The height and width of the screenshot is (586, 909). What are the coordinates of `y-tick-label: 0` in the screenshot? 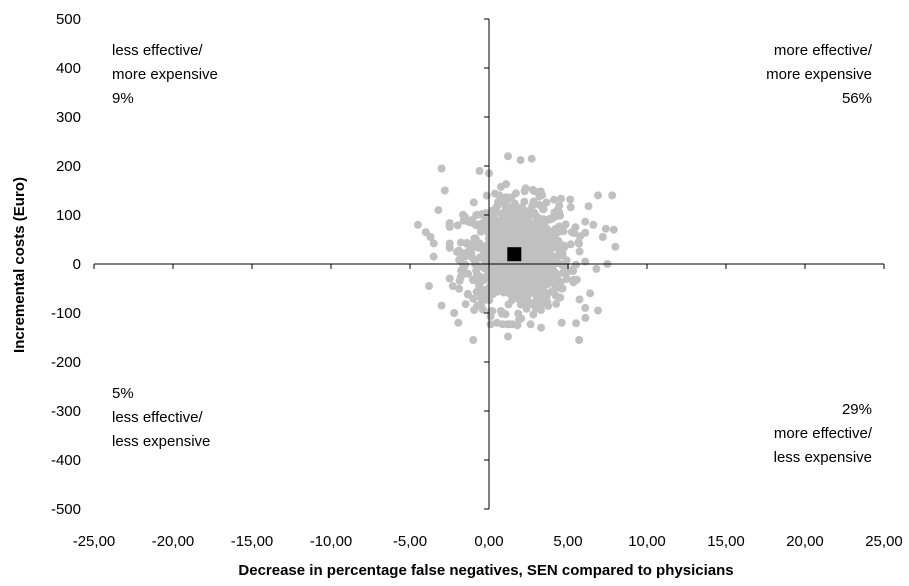 It's located at (77, 264).